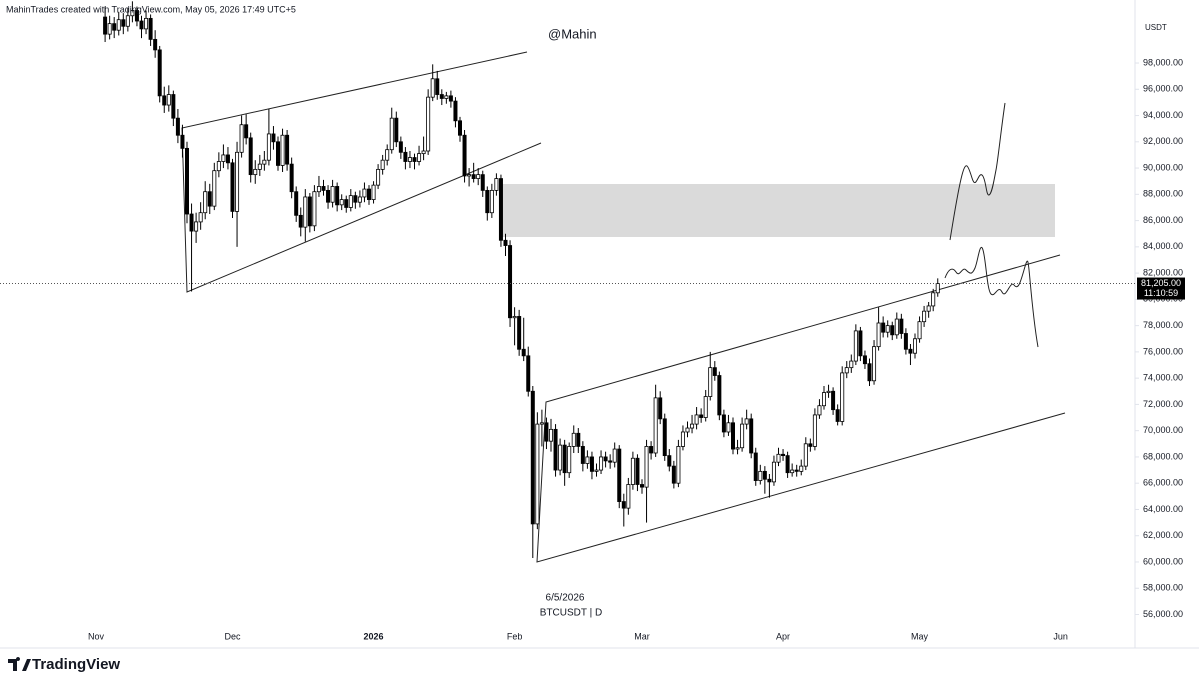 This screenshot has height=685, width=1199. What do you see at coordinates (1163, 246) in the screenshot?
I see `y-tick-label: 84,000.00` at bounding box center [1163, 246].